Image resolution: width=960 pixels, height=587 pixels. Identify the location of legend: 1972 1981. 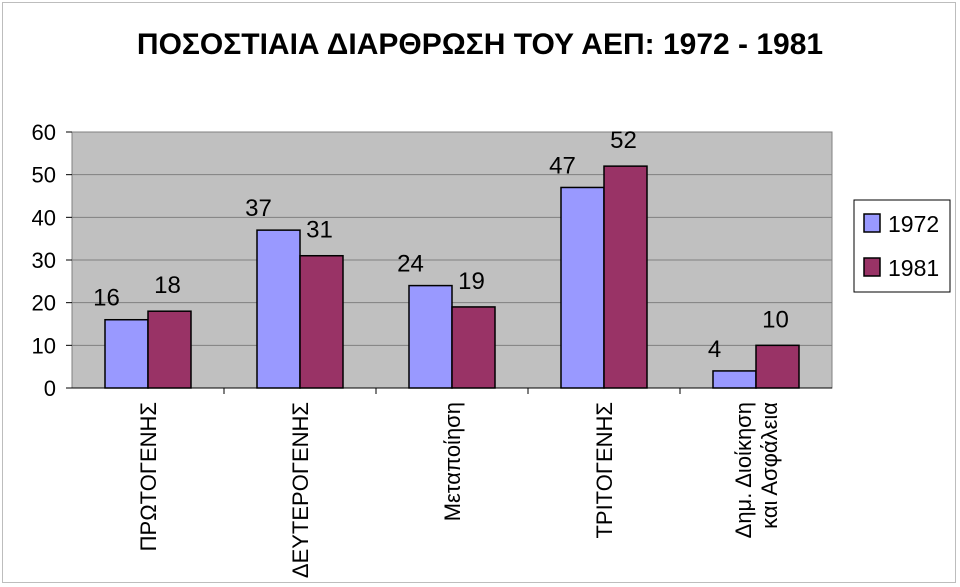
(902, 246).